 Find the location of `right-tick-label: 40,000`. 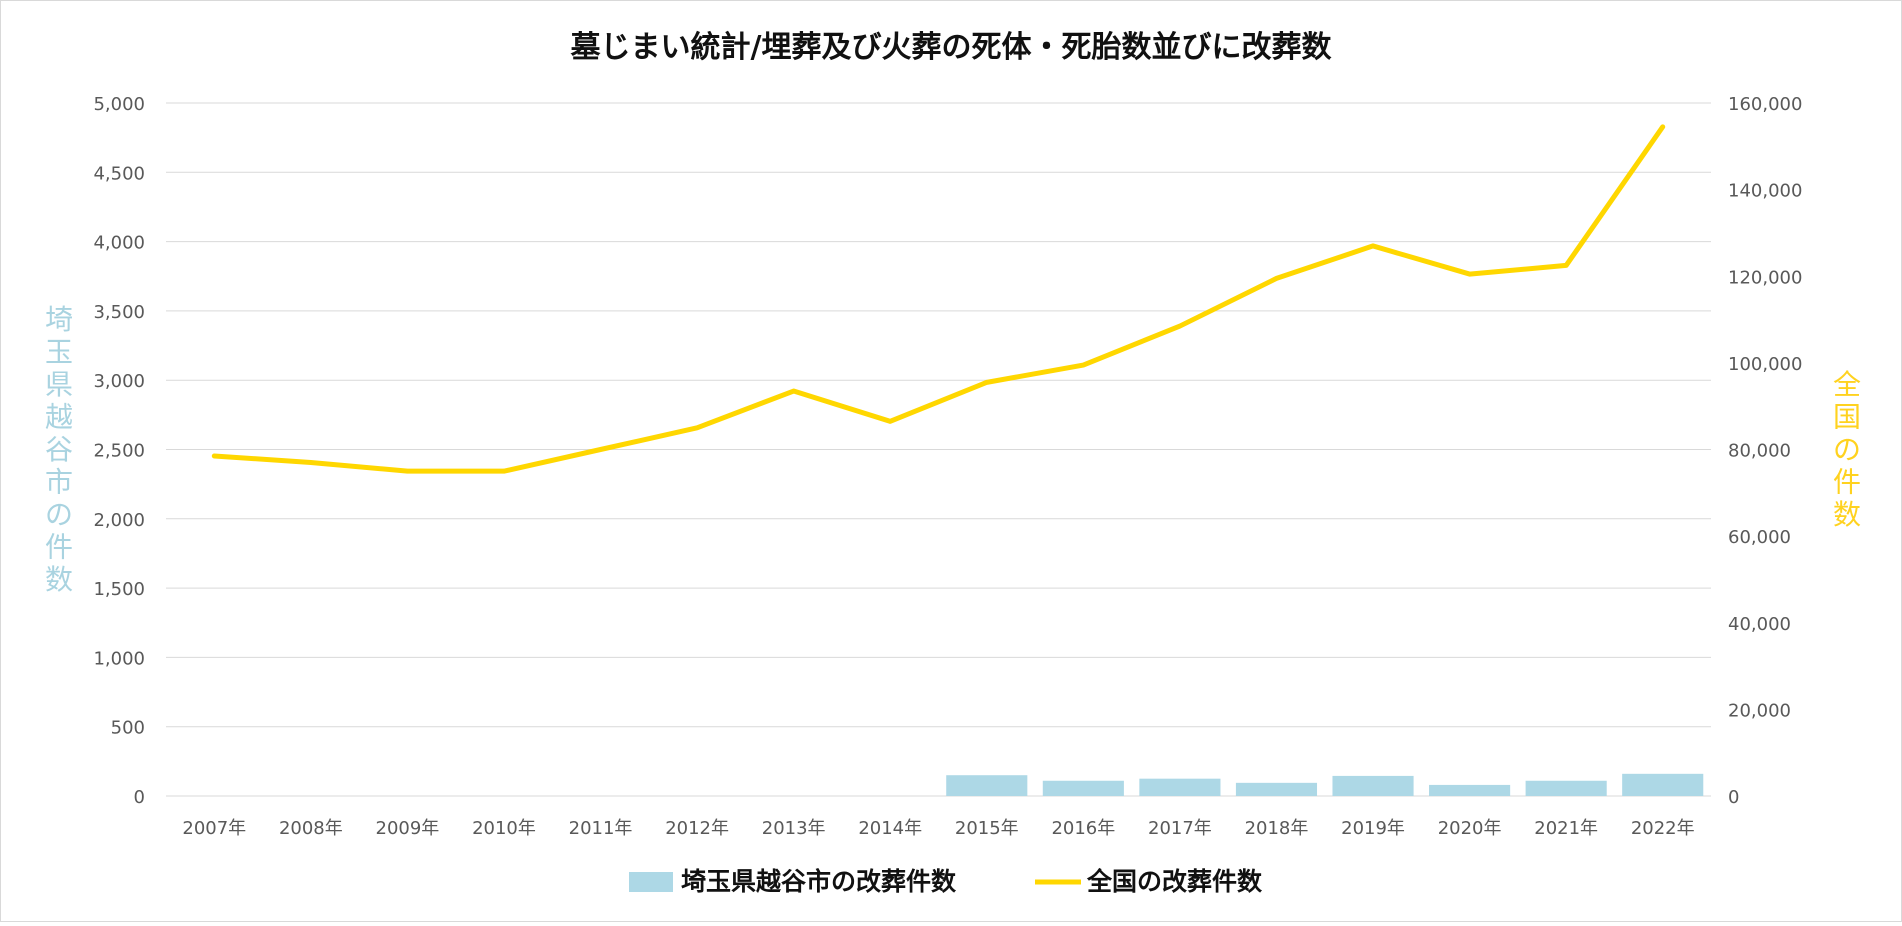

right-tick-label: 40,000 is located at coordinates (1759, 624).